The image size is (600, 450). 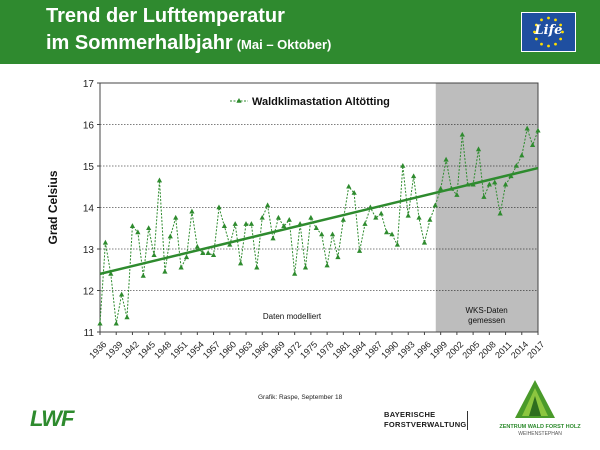 What do you see at coordinates (535, 399) in the screenshot?
I see `zwfh-tree-icon` at bounding box center [535, 399].